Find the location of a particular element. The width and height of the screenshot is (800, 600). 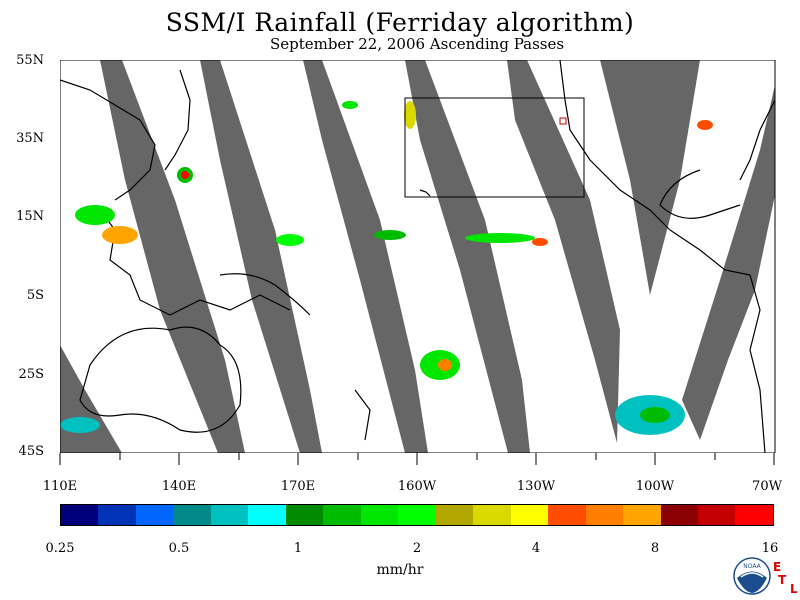

highlight-box is located at coordinates (494, 147).